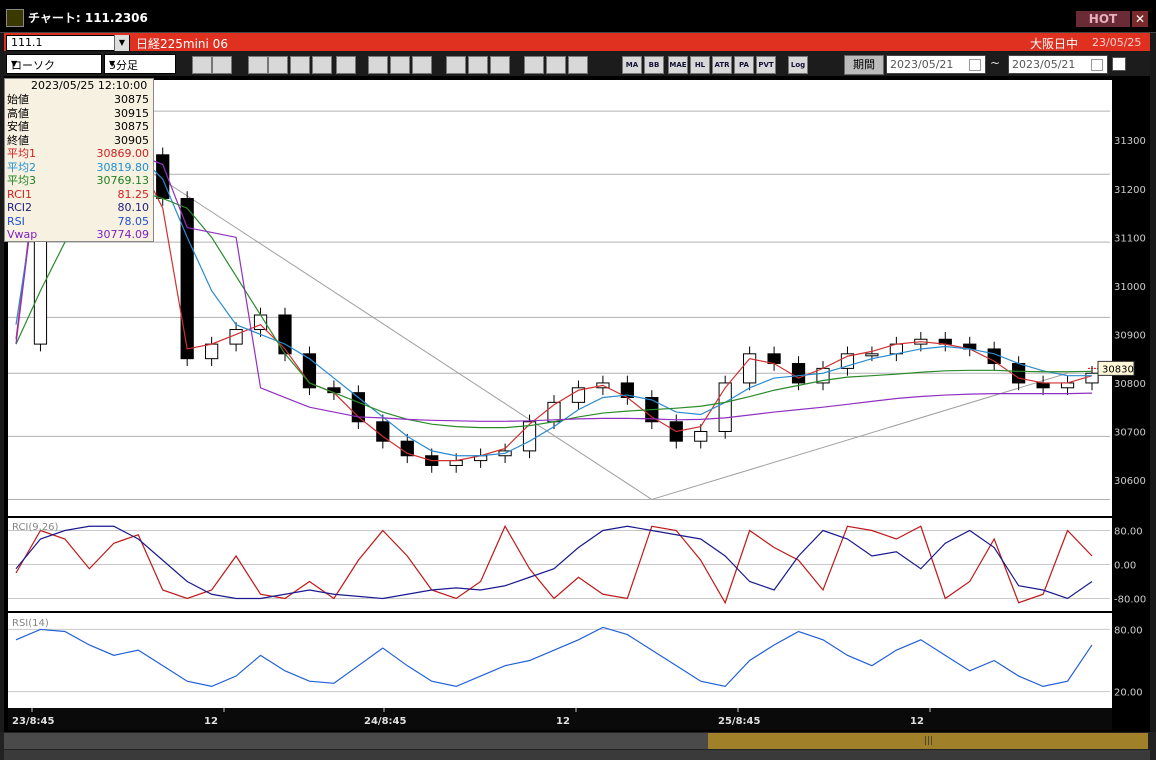 This screenshot has width=1156, height=760. What do you see at coordinates (478, 65) in the screenshot?
I see `all-icon` at bounding box center [478, 65].